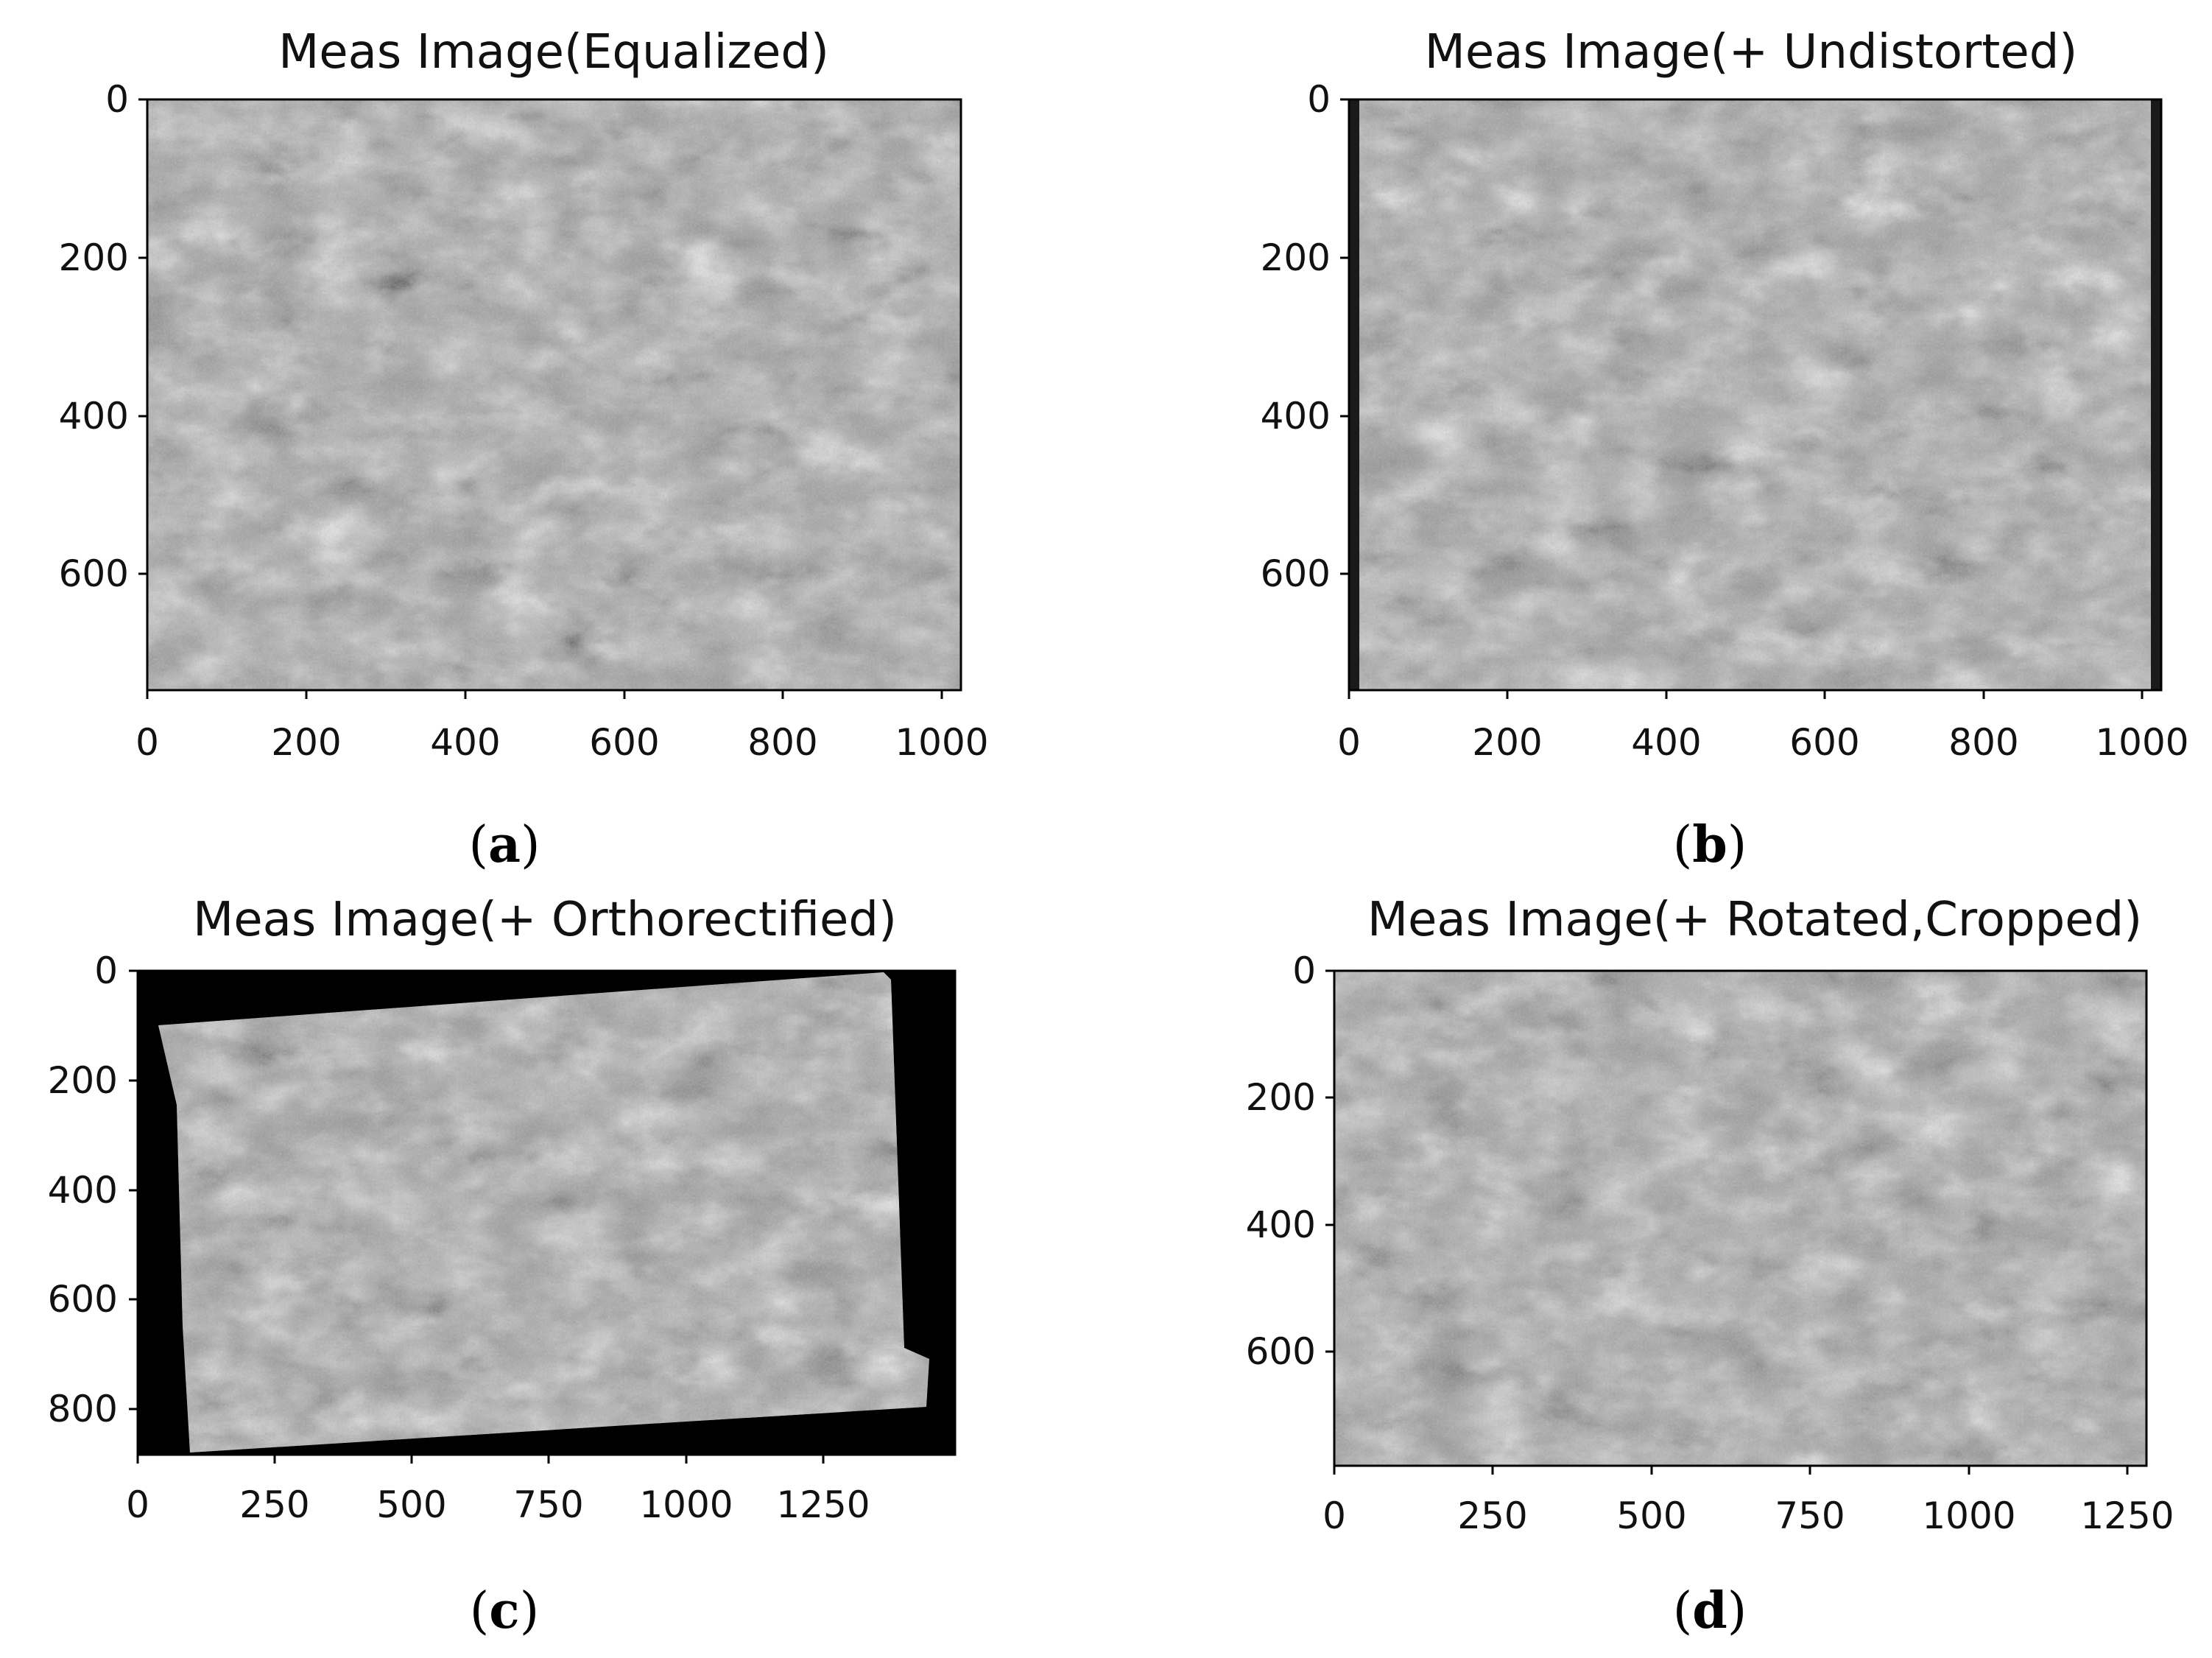  I want to click on panel-b-xtick: 800, so click(1983, 742).